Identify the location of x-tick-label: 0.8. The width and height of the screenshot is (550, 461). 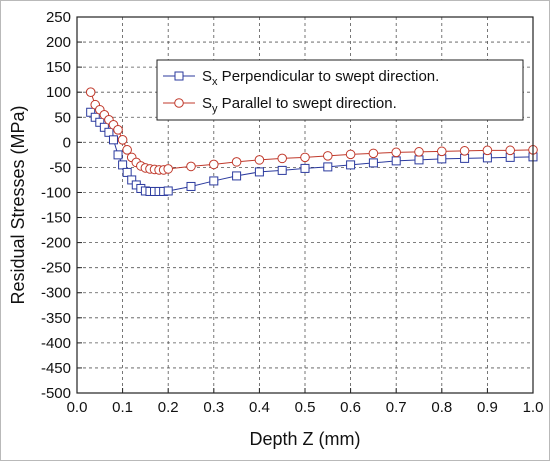
(441, 407).